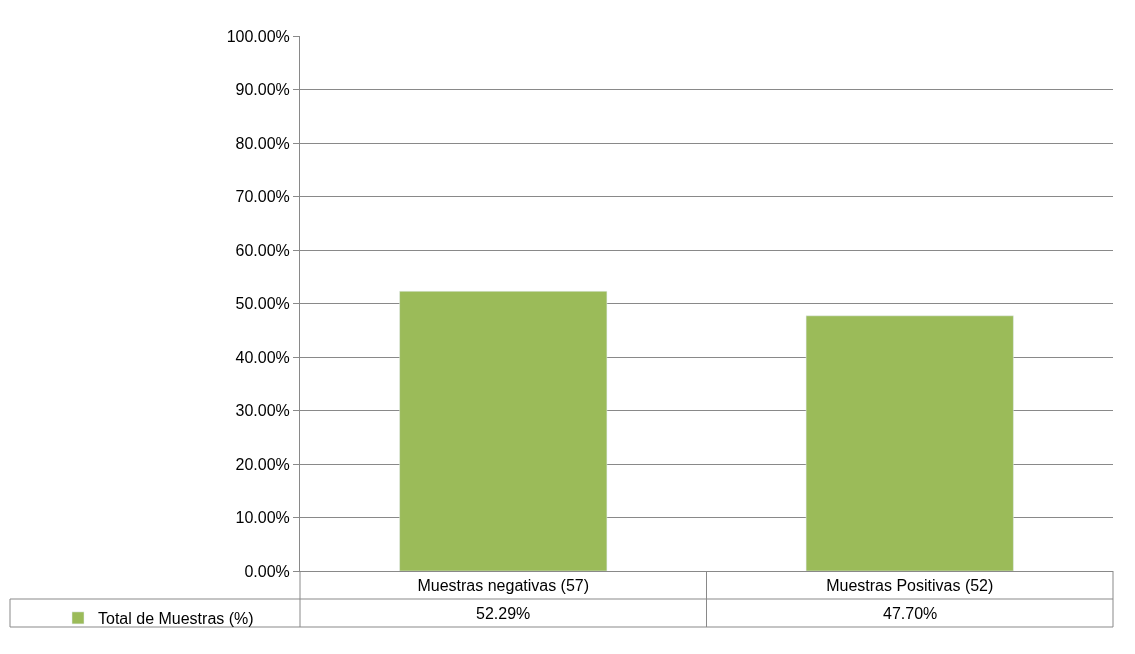 The image size is (1135, 654). I want to click on y-tick-label: 40.00%, so click(262, 357).